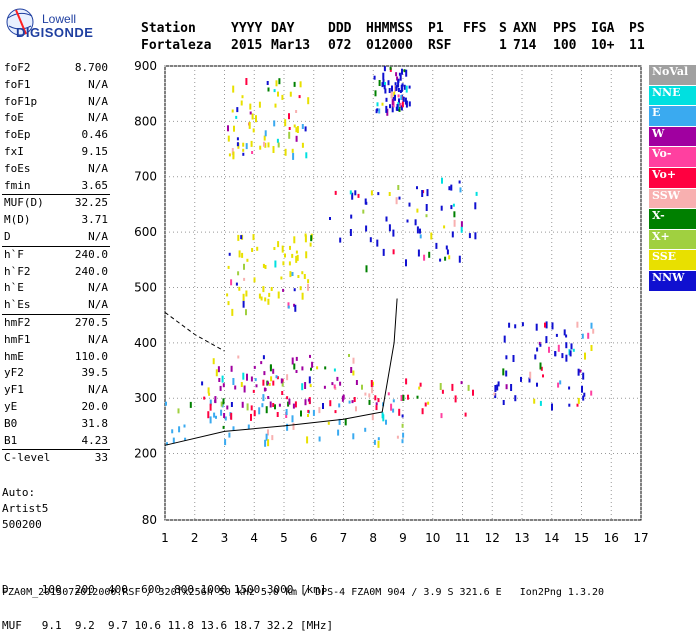 The height and width of the screenshot is (644, 700). I want to click on param-row: foF1p N/A, so click(56, 102).